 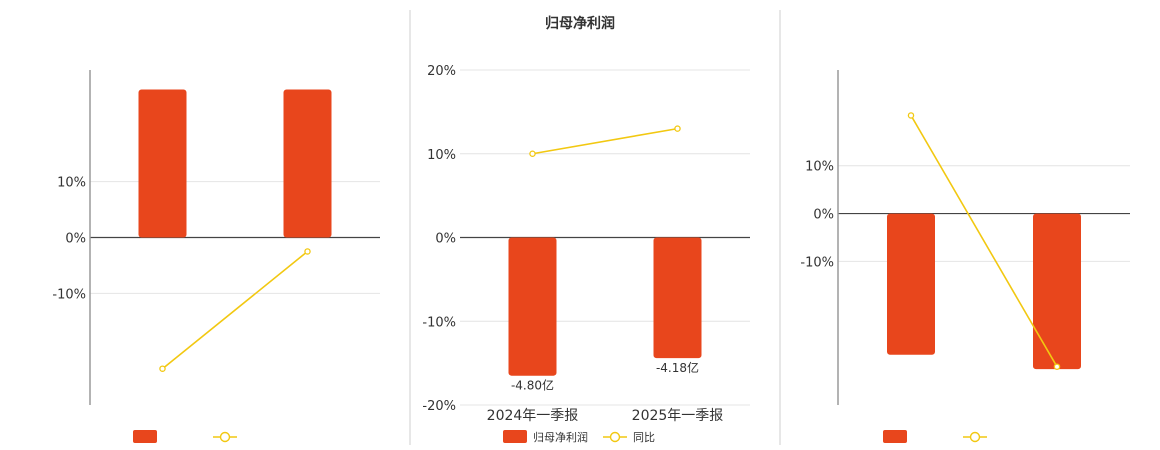 I want to click on y-tick-label: -20%, so click(x=439, y=406).